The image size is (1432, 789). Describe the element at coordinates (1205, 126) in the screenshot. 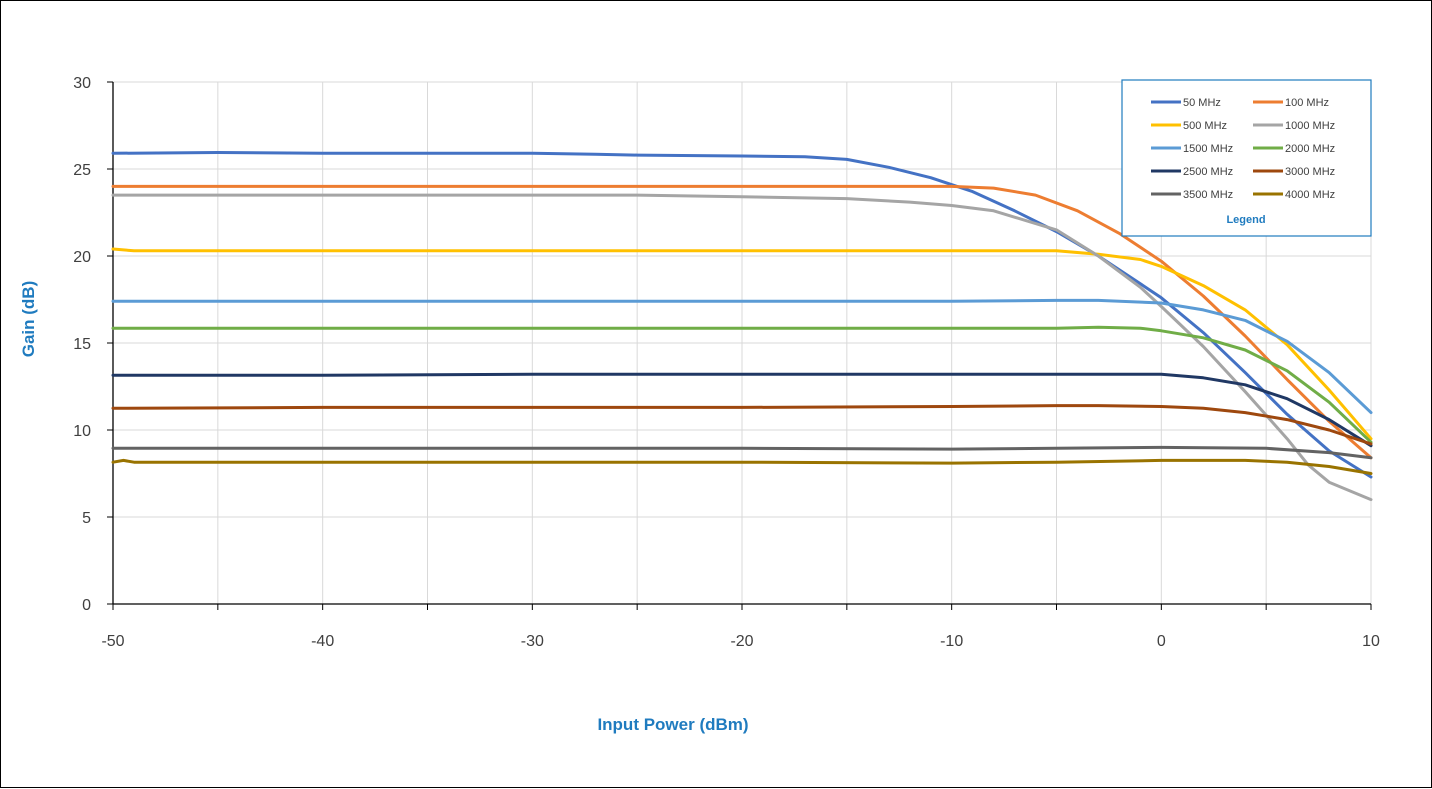

I see `legend-label: 500 MHz` at that location.